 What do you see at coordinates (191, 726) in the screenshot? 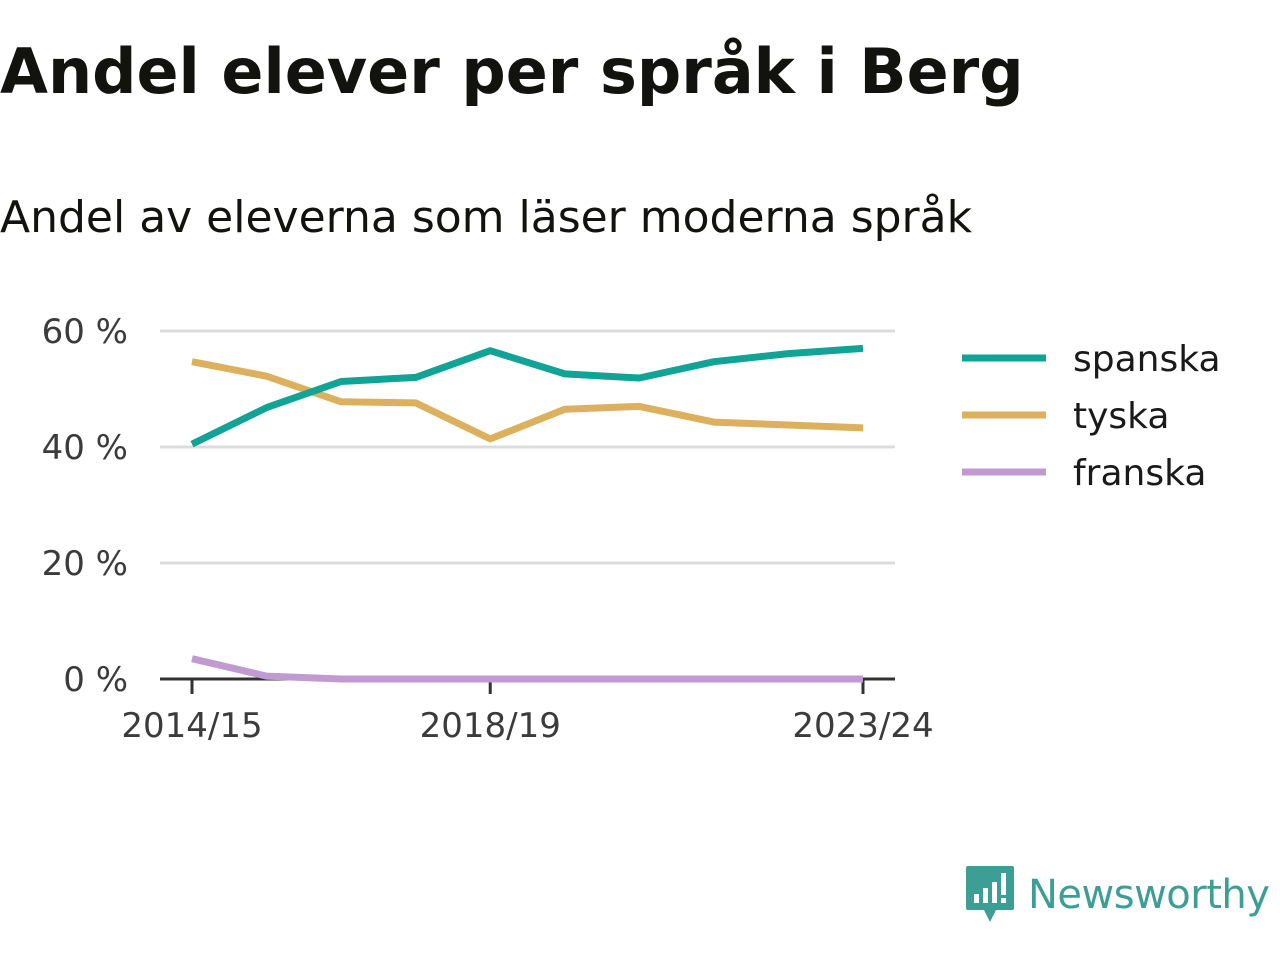
I see `x-tick-label: 2014/15` at bounding box center [191, 726].